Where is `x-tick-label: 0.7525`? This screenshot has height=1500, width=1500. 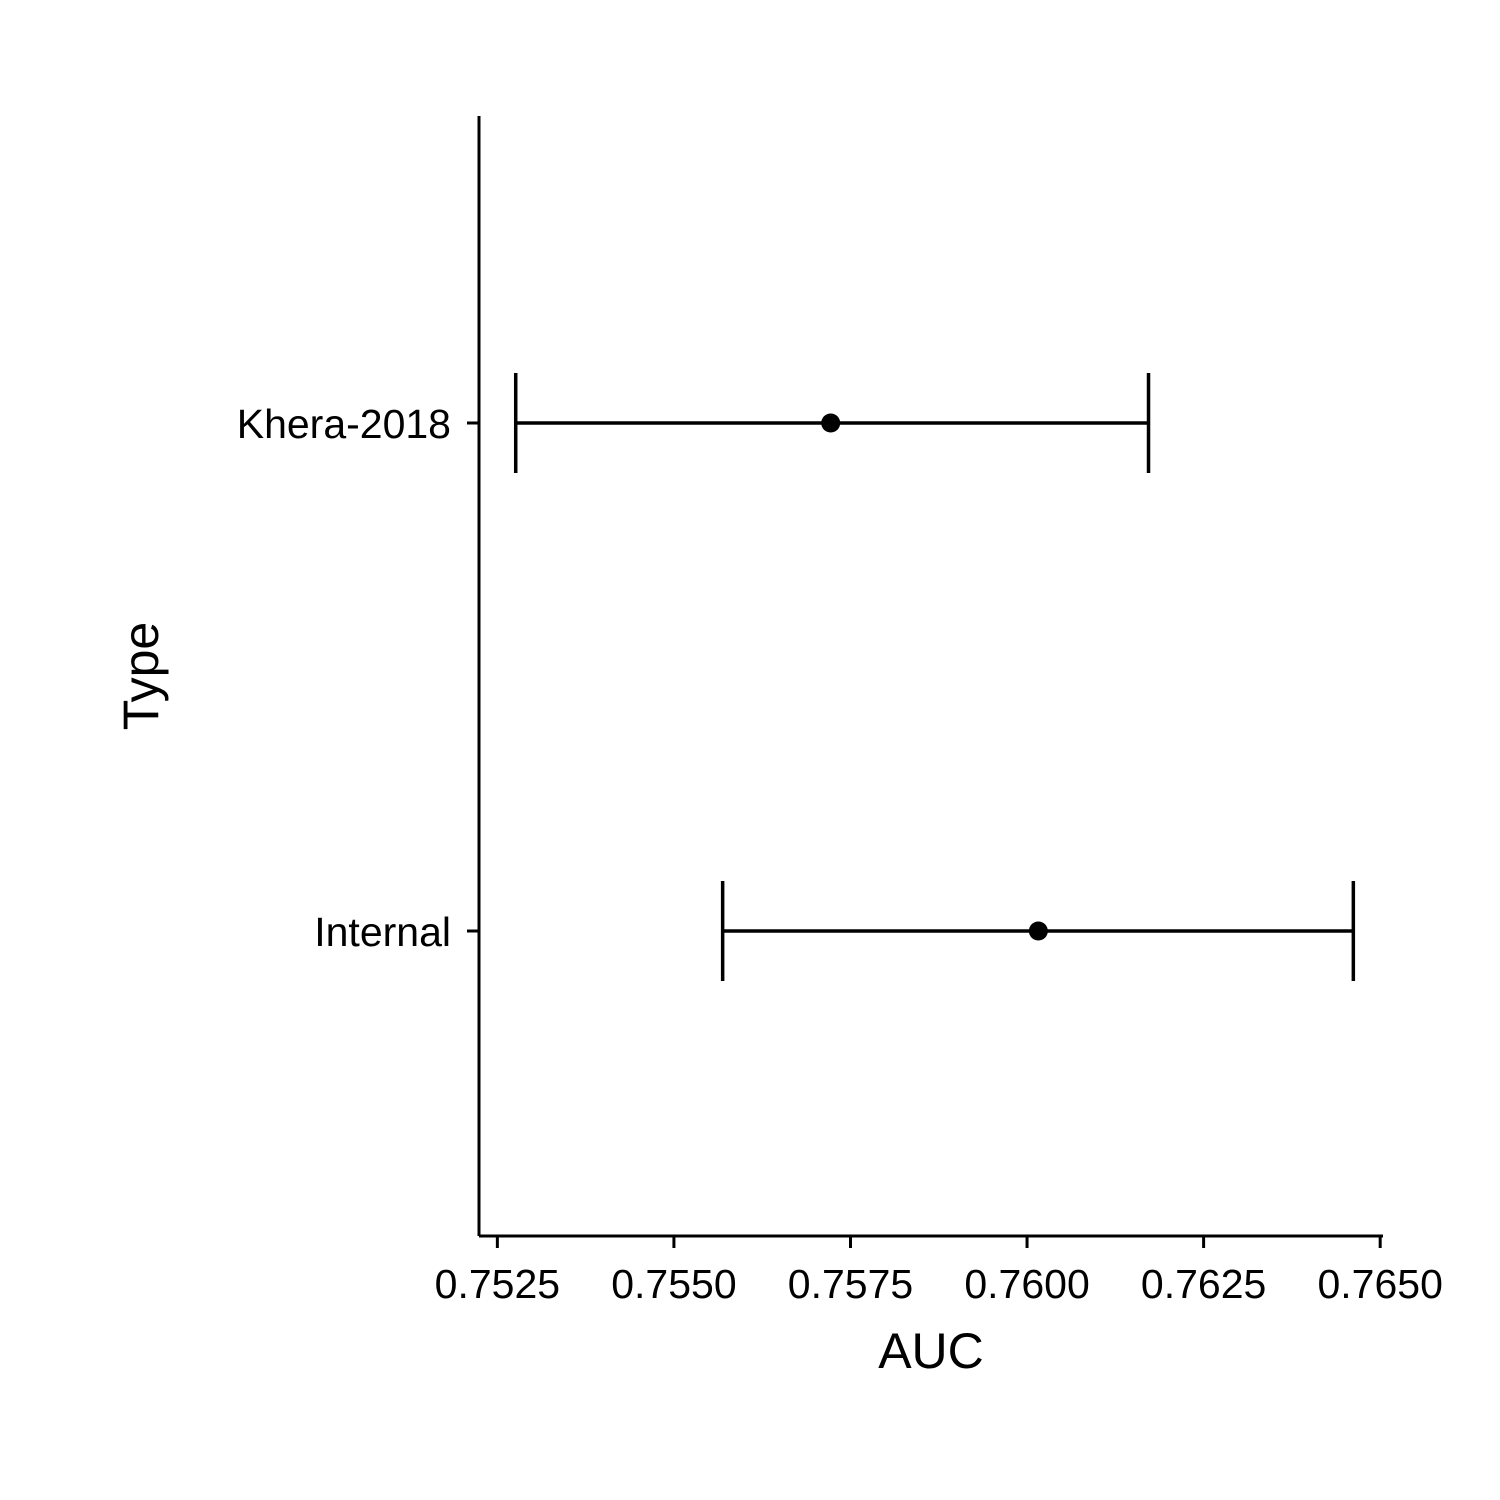
x-tick-label: 0.7525 is located at coordinates (497, 1284).